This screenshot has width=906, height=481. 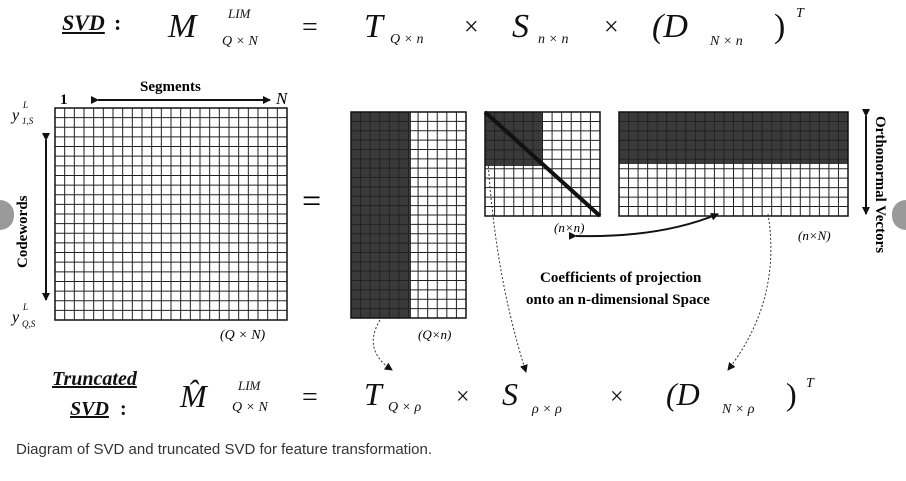 I want to click on matrix-equals: =, so click(x=311, y=201).